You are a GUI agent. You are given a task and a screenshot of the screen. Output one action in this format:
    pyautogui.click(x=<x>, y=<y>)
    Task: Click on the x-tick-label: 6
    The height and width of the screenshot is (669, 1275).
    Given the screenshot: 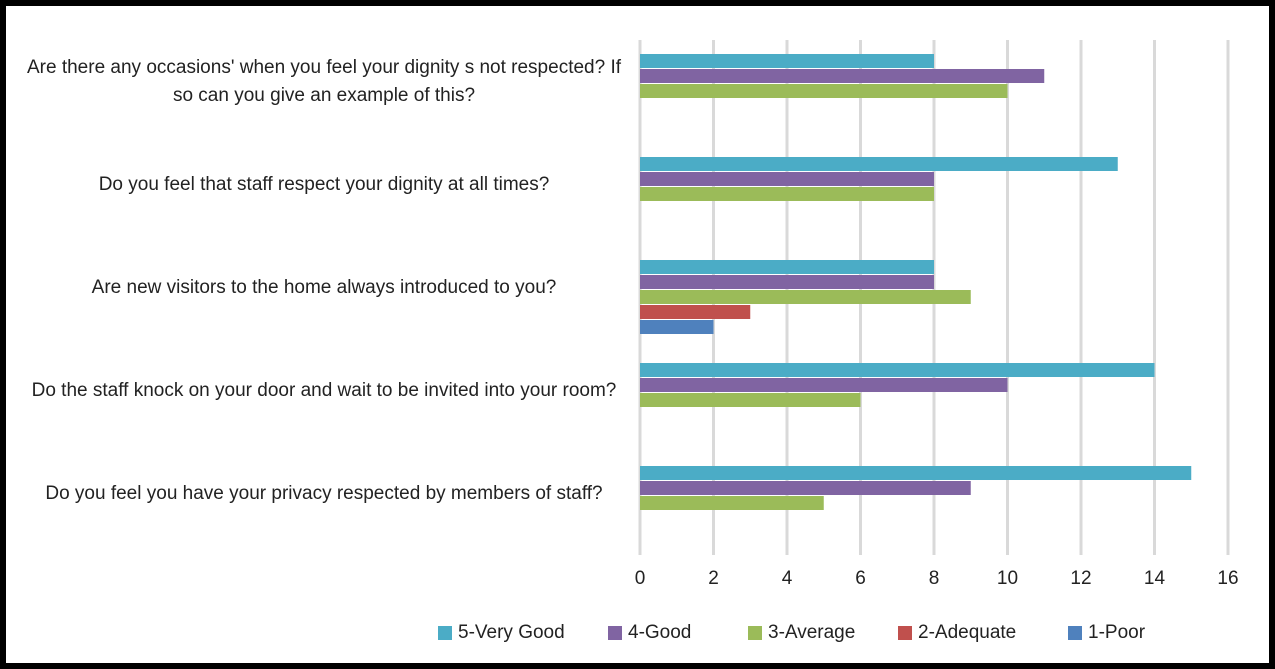 What is the action you would take?
    pyautogui.click(x=860, y=578)
    